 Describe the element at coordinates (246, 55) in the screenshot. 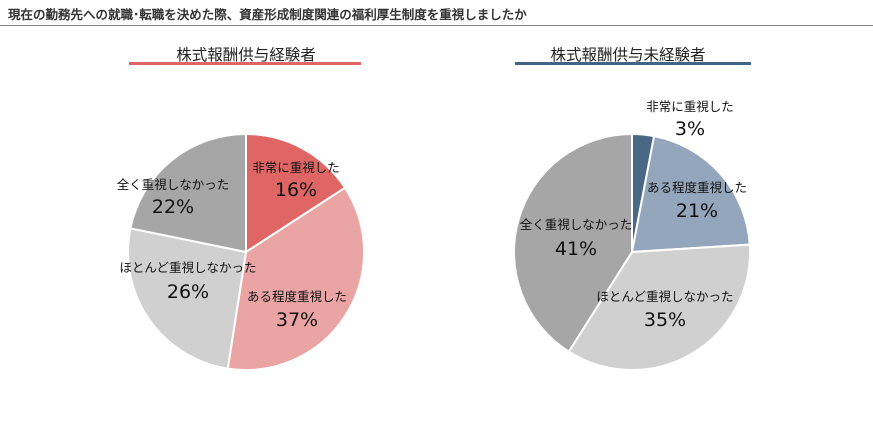

I see `chart-title-experienced: 株式報酬供与経験者` at that location.